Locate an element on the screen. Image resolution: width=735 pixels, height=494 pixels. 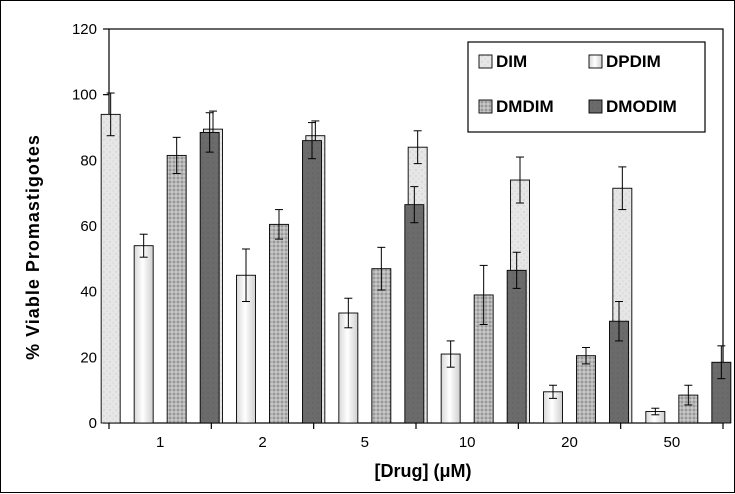
x-tick-label: 5 is located at coordinates (365, 442).